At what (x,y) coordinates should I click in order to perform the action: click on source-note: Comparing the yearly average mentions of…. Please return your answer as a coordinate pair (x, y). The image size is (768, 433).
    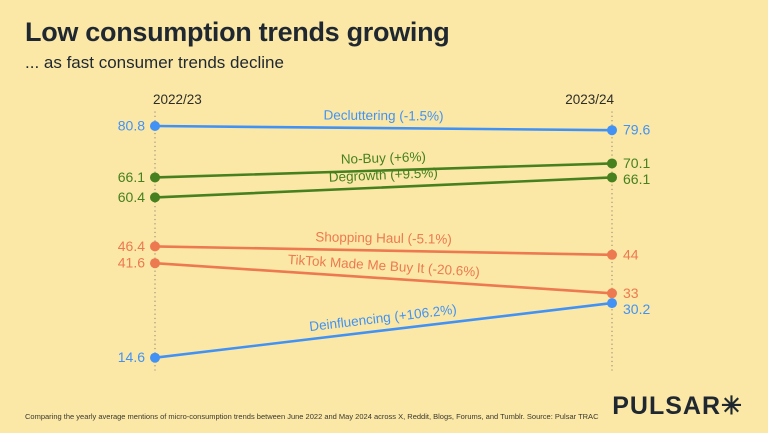
    Looking at the image, I should click on (312, 416).